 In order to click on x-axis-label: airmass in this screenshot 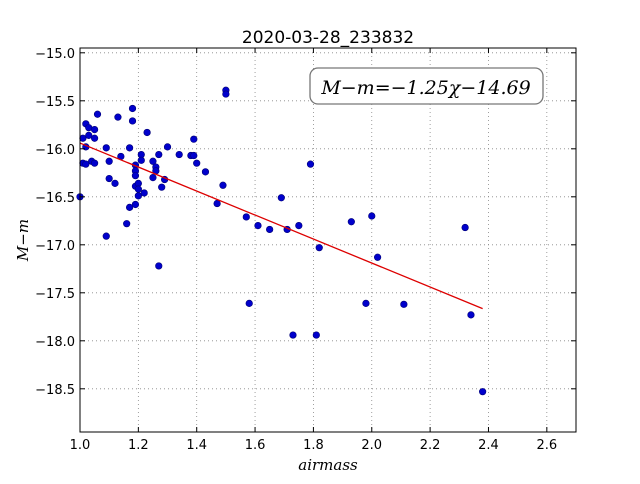, I will do `click(328, 465)`.